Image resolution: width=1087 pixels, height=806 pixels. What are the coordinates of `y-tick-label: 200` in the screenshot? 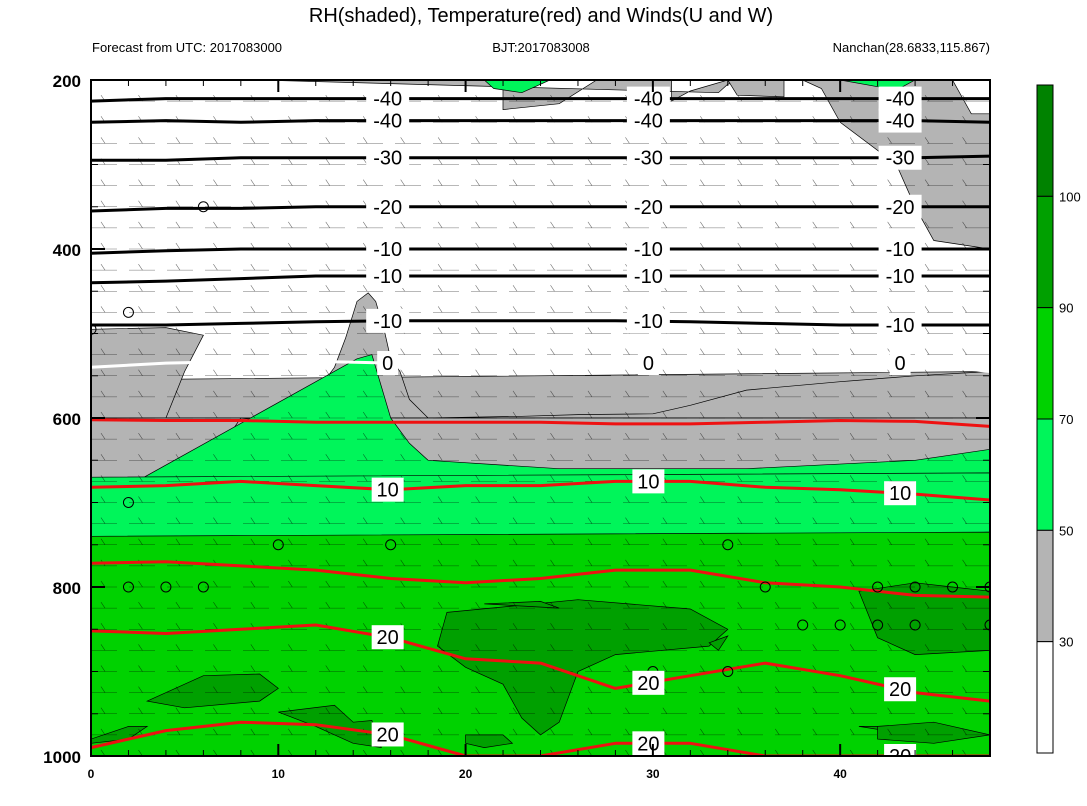 It's located at (67, 81).